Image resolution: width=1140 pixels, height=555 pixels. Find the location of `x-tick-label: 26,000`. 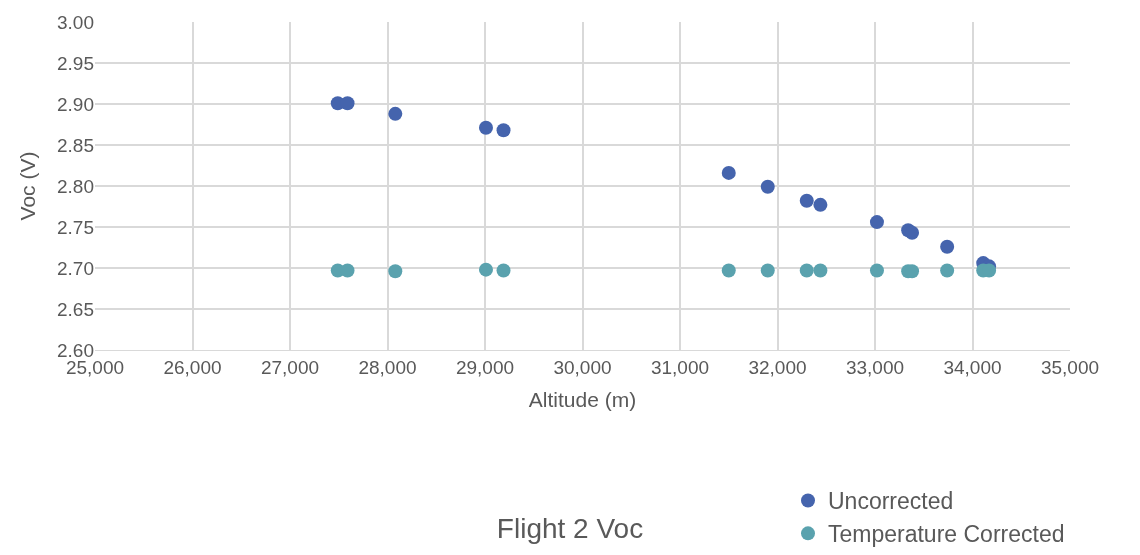

x-tick-label: 26,000 is located at coordinates (192, 367).